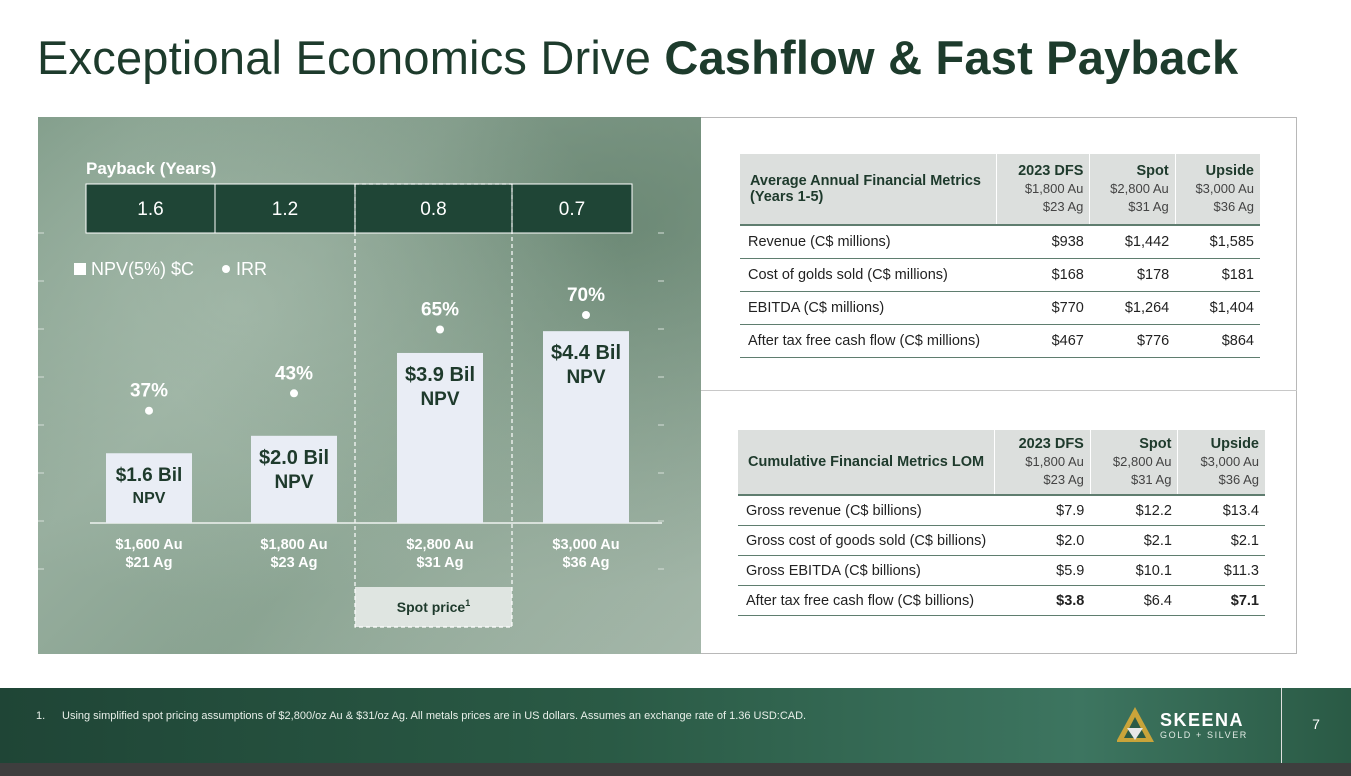  What do you see at coordinates (1281, 725) in the screenshot?
I see `footer-separator` at bounding box center [1281, 725].